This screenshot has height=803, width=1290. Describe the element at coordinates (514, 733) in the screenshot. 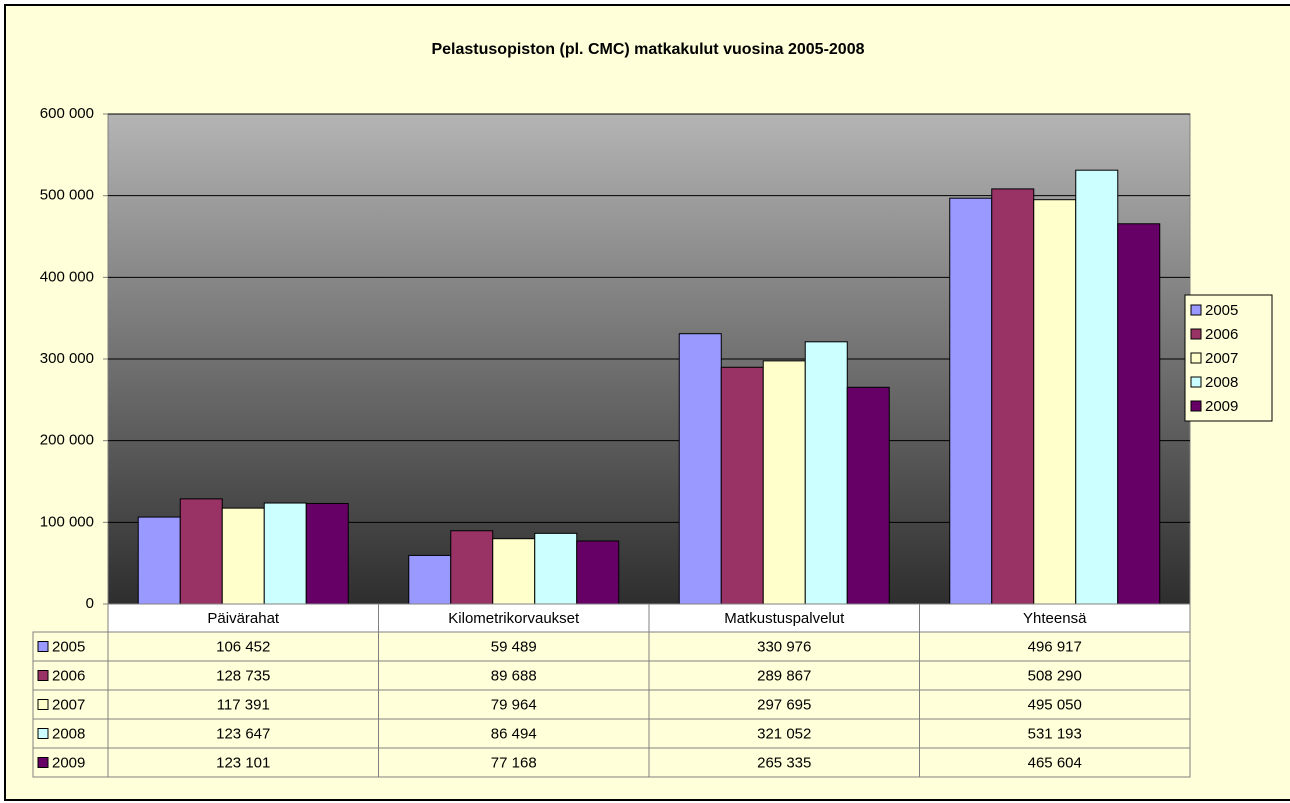

I see `table-value: 86 494` at that location.